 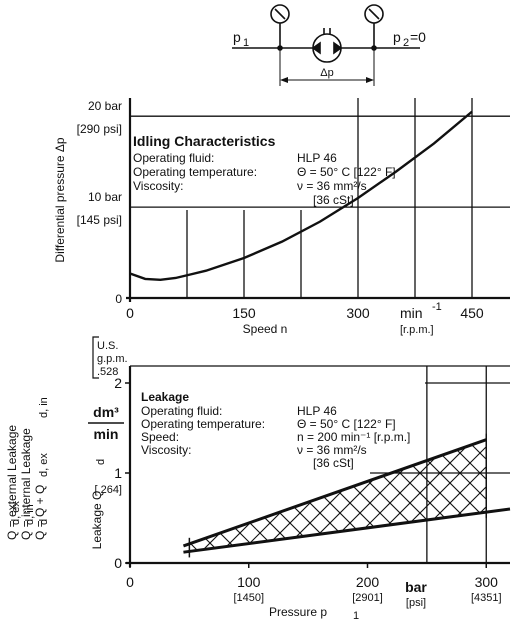 I want to click on leakage-info-key: Operating fluid:, so click(x=181, y=411).